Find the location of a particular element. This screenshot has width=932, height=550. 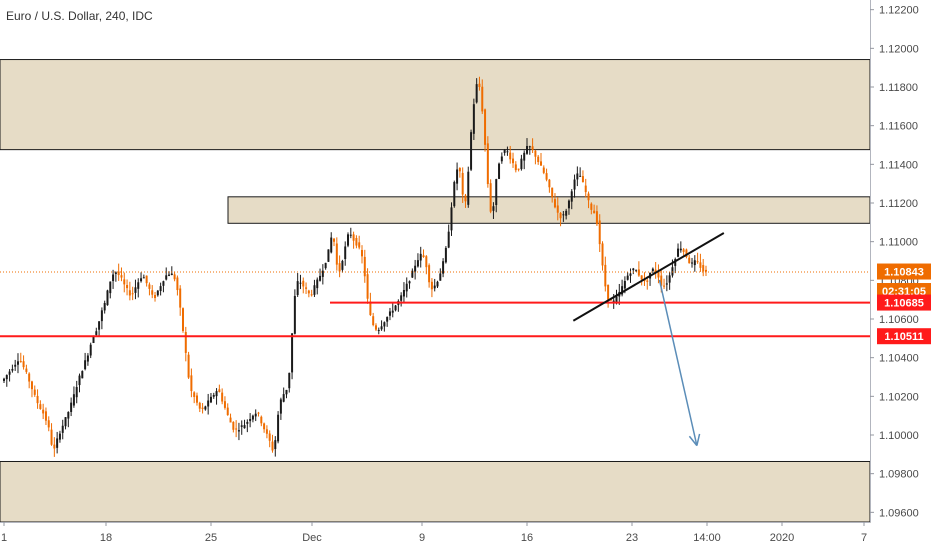

projection-arrow-head is located at coordinates (693, 441).